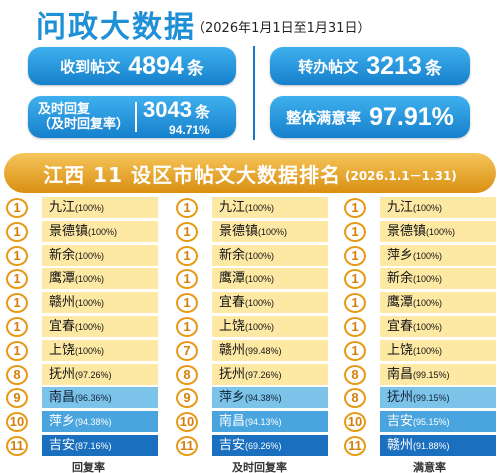  Describe the element at coordinates (438, 445) in the screenshot. I see `city-entry: 赣州(91.88%)` at that location.